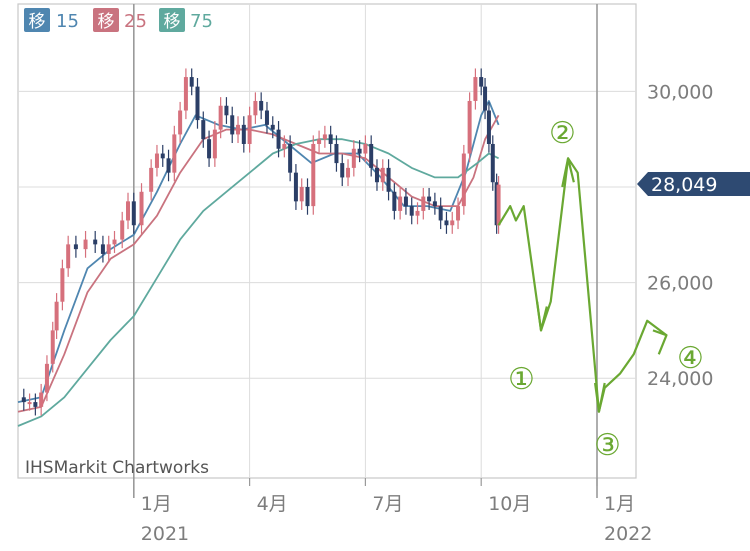 This screenshot has height=551, width=750. I want to click on legend-item-ma25: 移 25, so click(120, 20).